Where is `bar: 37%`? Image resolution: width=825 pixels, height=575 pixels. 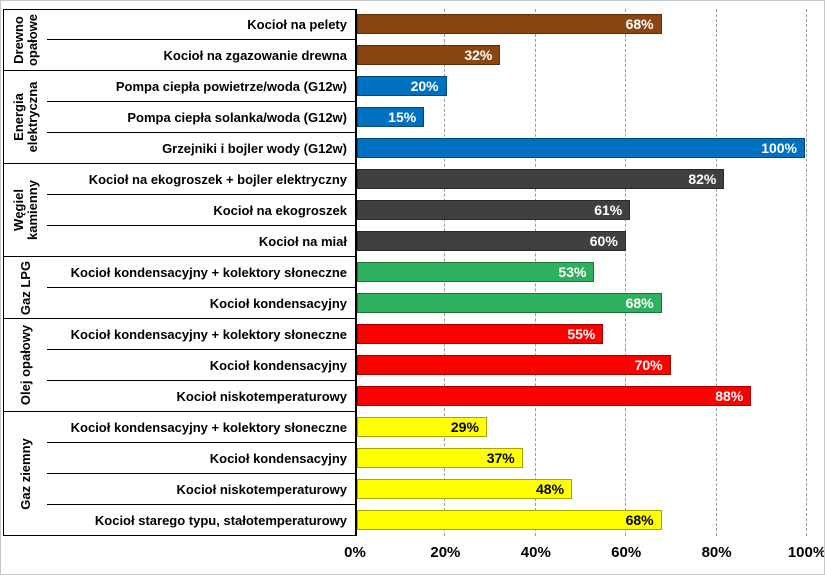 bar: 37% is located at coordinates (440, 458).